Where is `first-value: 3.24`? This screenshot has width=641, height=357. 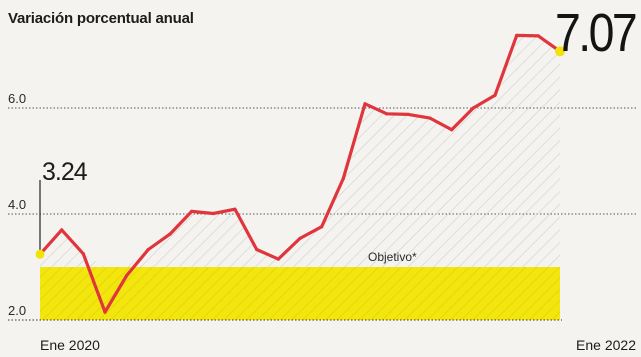
first-value: 3.24 is located at coordinates (65, 172).